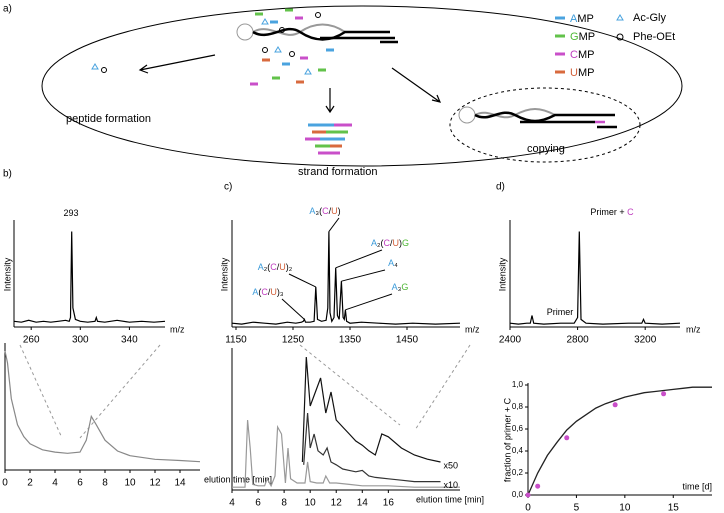 This screenshot has height=513, width=724. What do you see at coordinates (357, 43) in the screenshot?
I see `small-molecules` at bounding box center [357, 43].